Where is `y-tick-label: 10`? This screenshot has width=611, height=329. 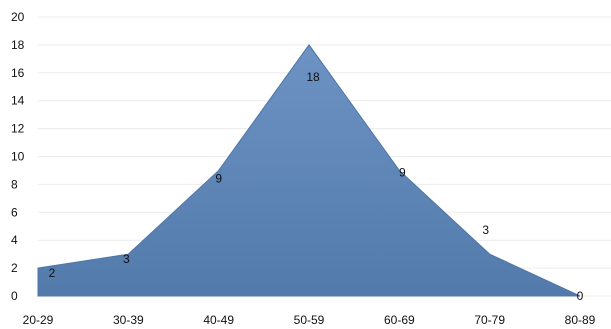
y-tick-label: 10 is located at coordinates (18, 157).